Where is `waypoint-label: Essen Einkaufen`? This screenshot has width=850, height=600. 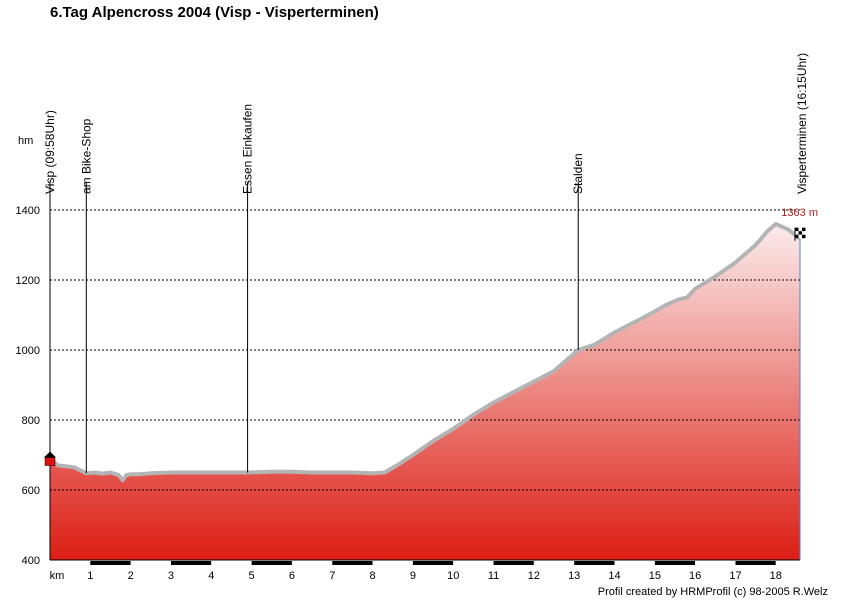
waypoint-label: Essen Einkaufen is located at coordinates (248, 149).